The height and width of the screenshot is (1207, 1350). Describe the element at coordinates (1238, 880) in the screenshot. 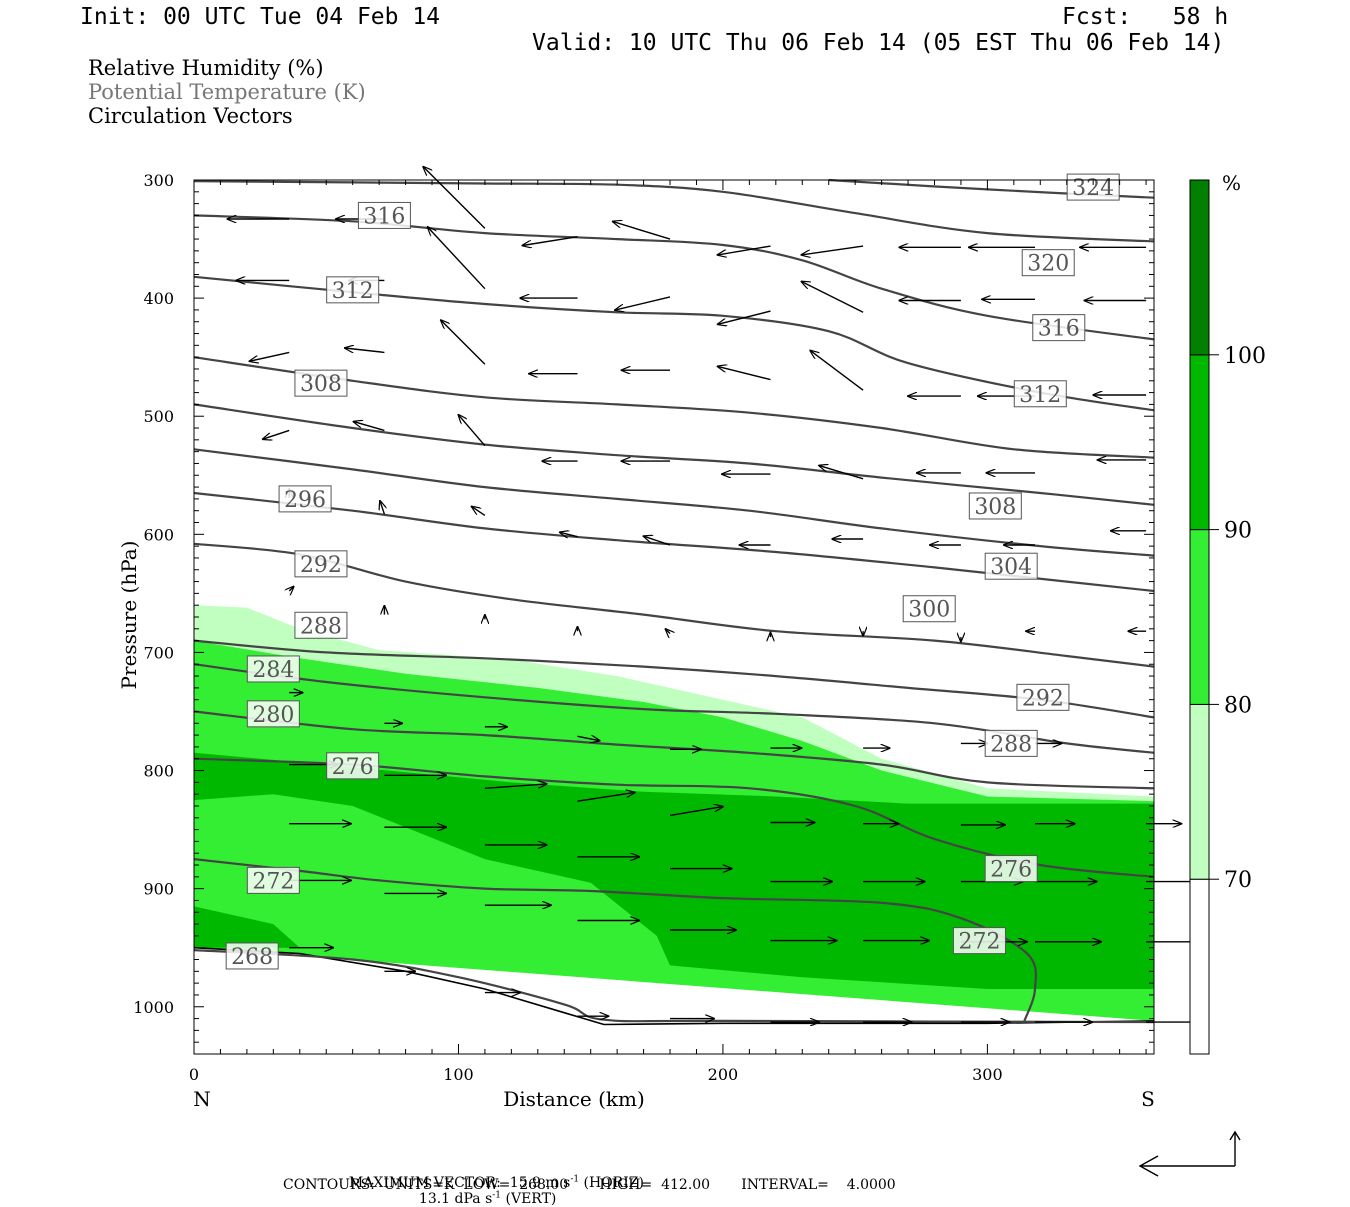

I see `colorbar-level-label: 70` at that location.